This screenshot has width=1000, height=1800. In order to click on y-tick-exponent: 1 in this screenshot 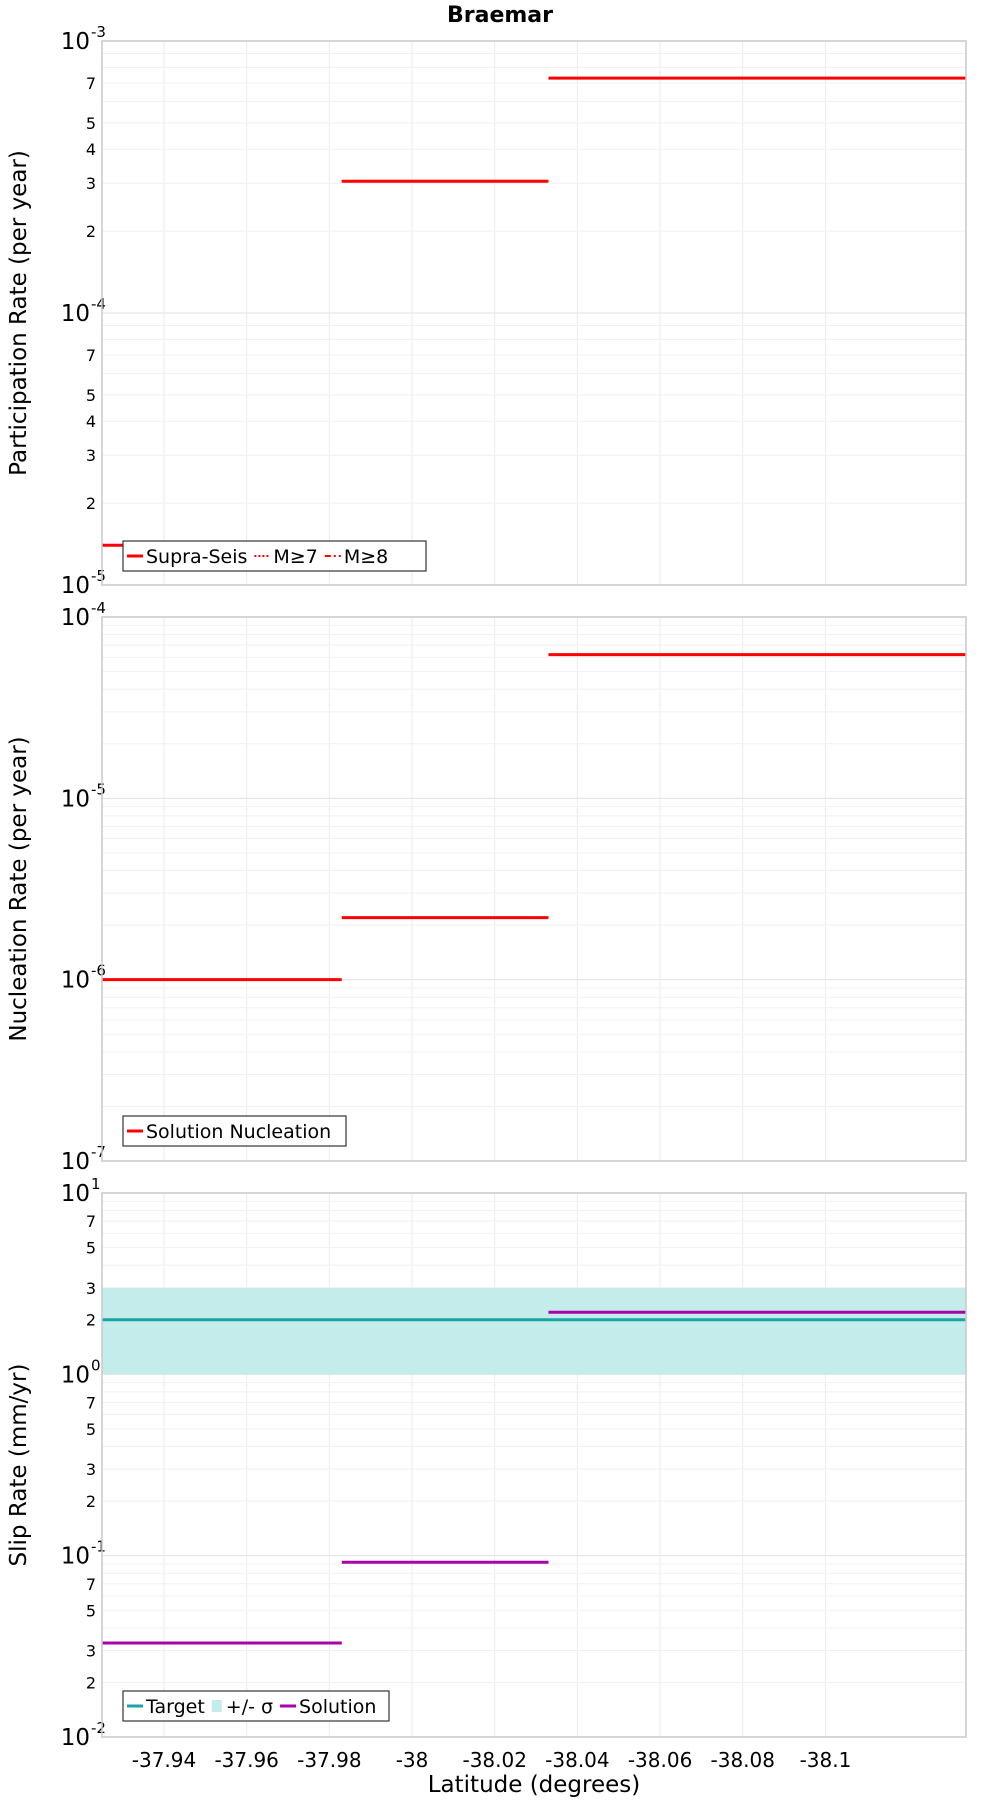, I will do `click(96, 1184)`.